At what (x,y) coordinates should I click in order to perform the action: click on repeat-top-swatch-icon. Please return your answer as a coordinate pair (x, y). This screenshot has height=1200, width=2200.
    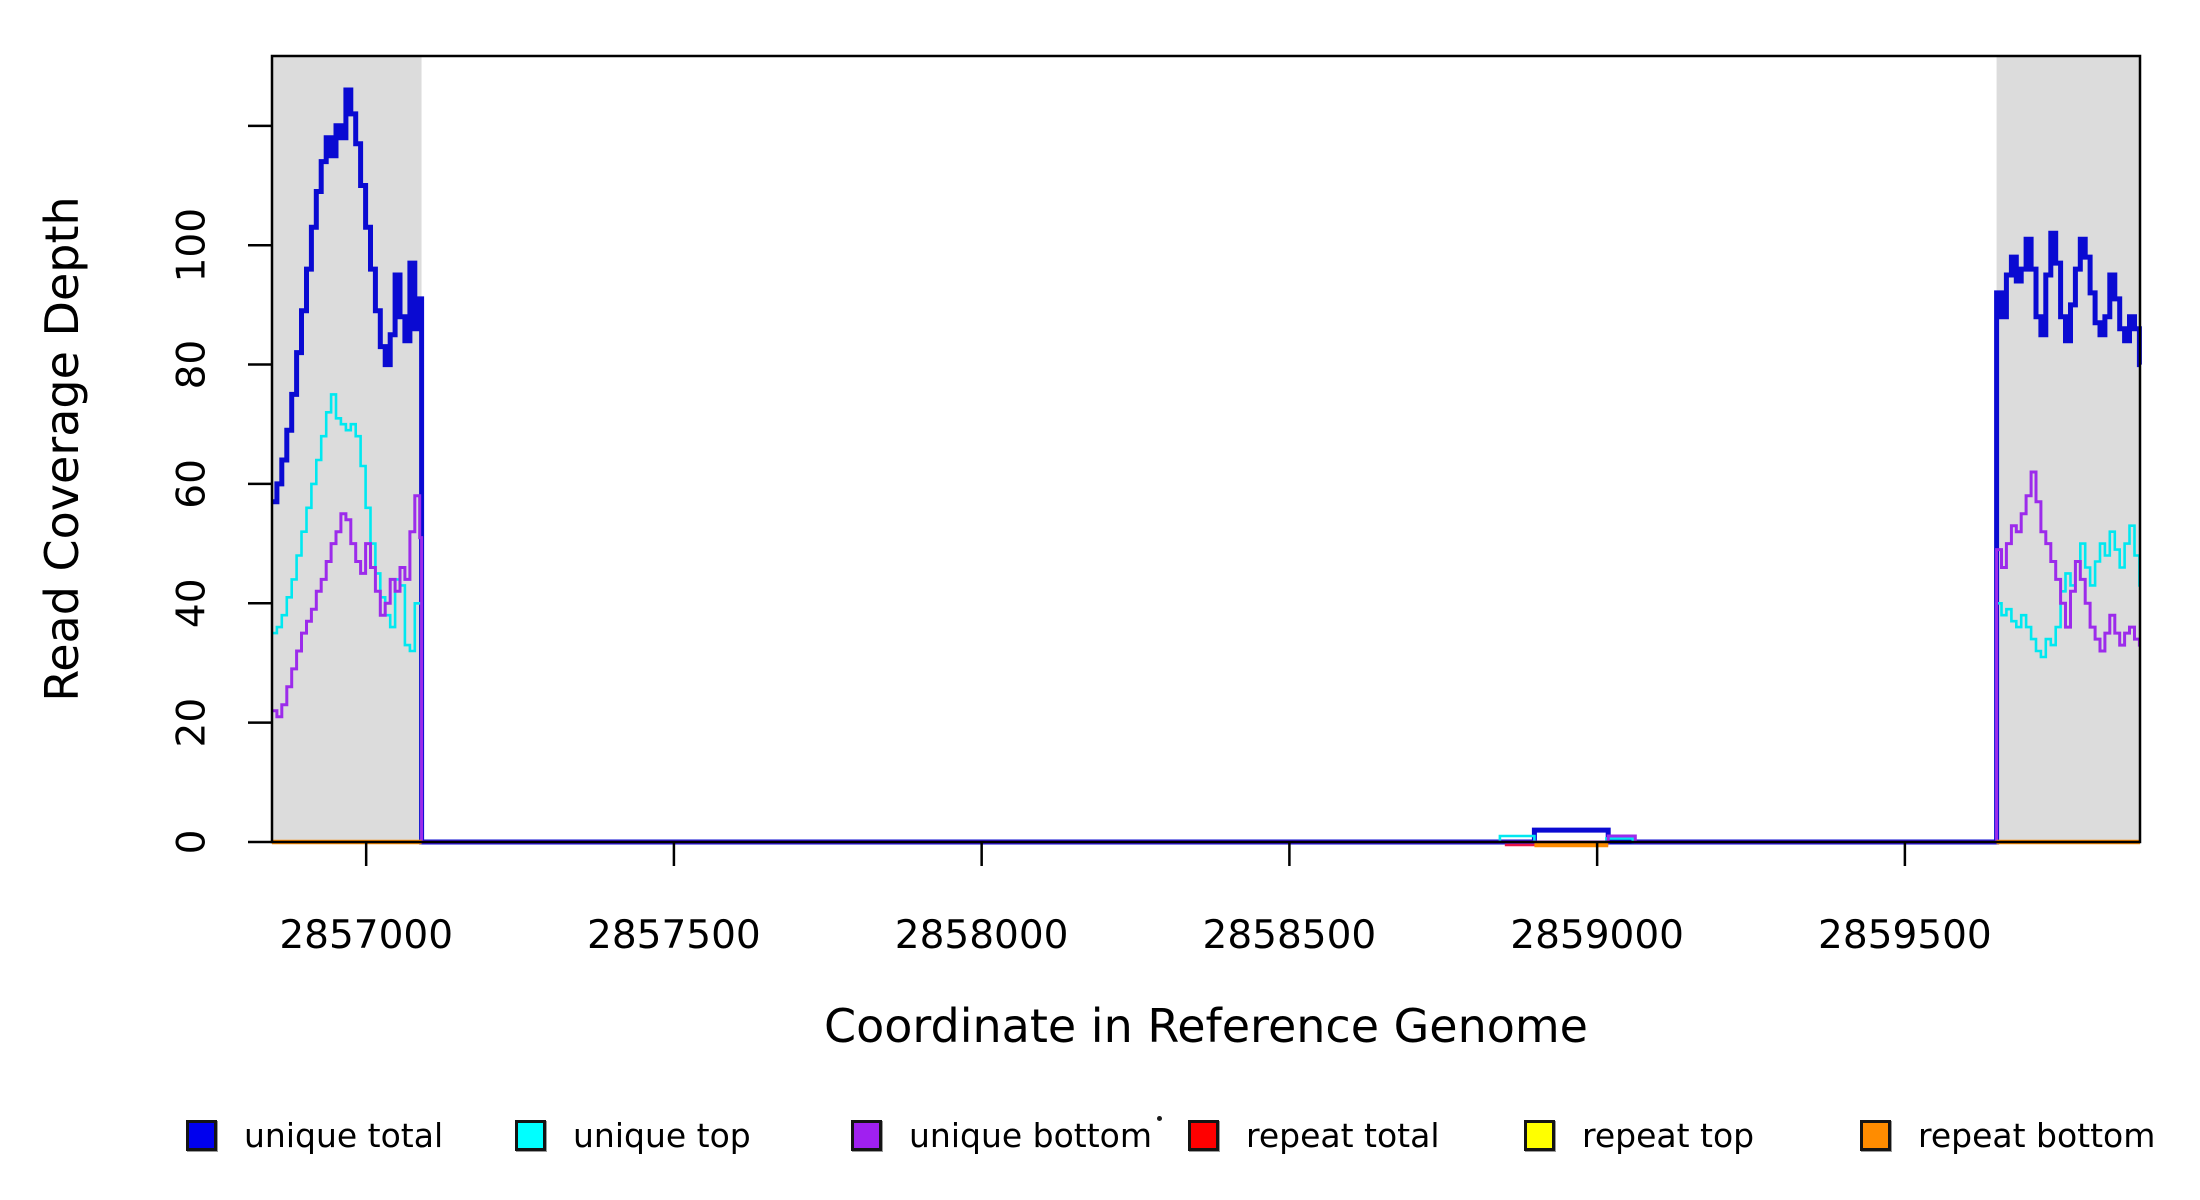
    Looking at the image, I should click on (1539, 1135).